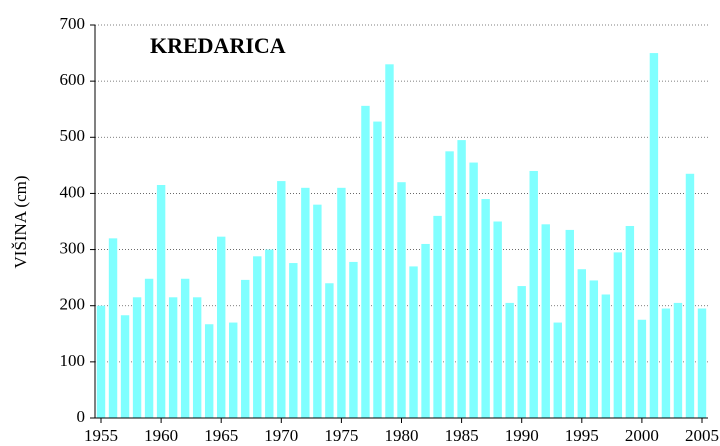 The width and height of the screenshot is (720, 446). I want to click on x-tick-label: 1970, so click(281, 435).